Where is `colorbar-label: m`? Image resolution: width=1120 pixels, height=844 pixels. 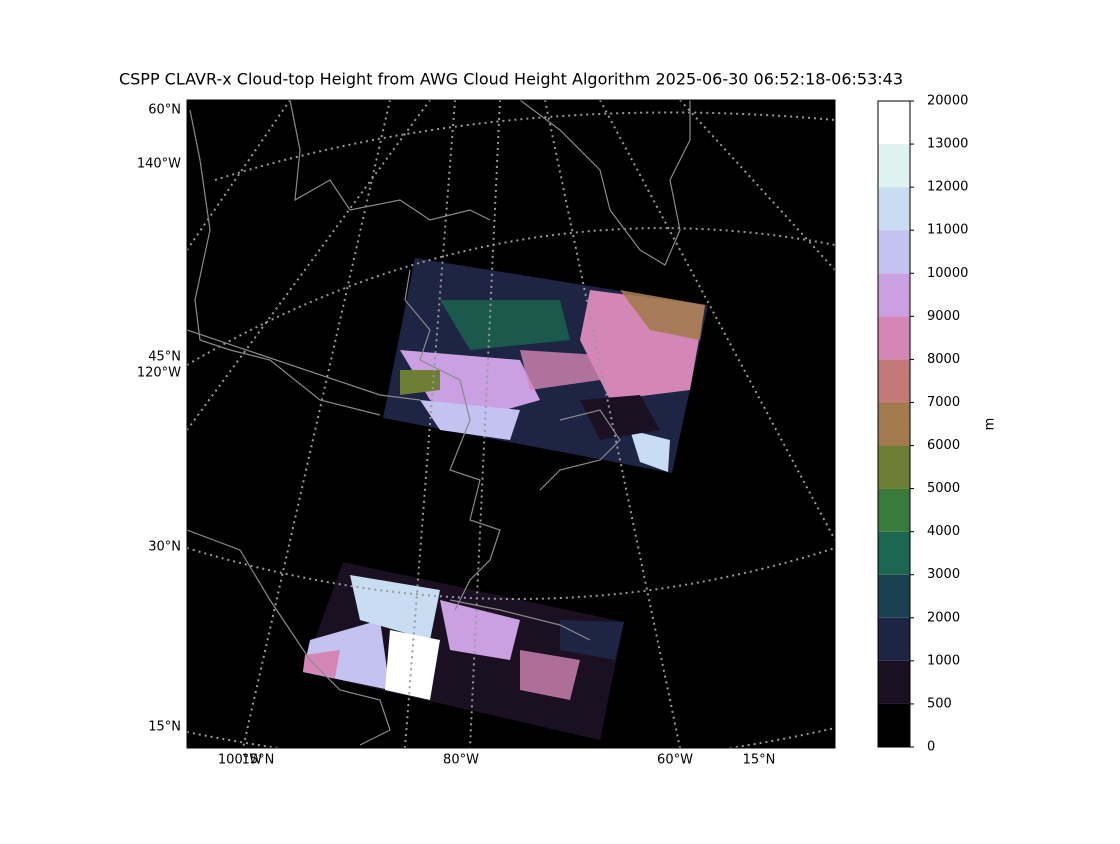 colorbar-label: m is located at coordinates (990, 424).